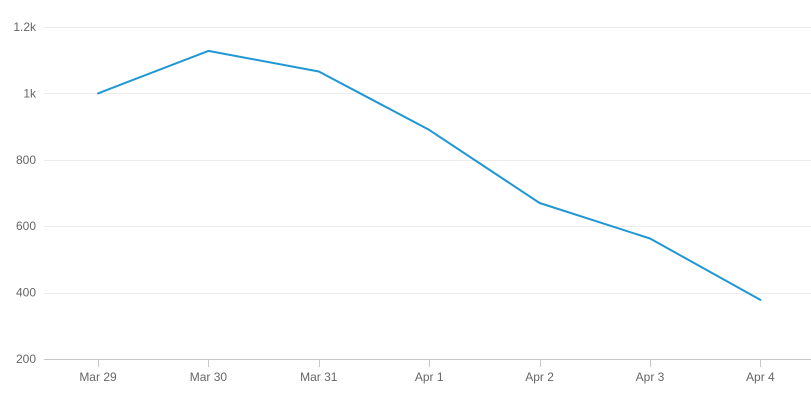  What do you see at coordinates (26, 226) in the screenshot?
I see `y-tick-label: 600` at bounding box center [26, 226].